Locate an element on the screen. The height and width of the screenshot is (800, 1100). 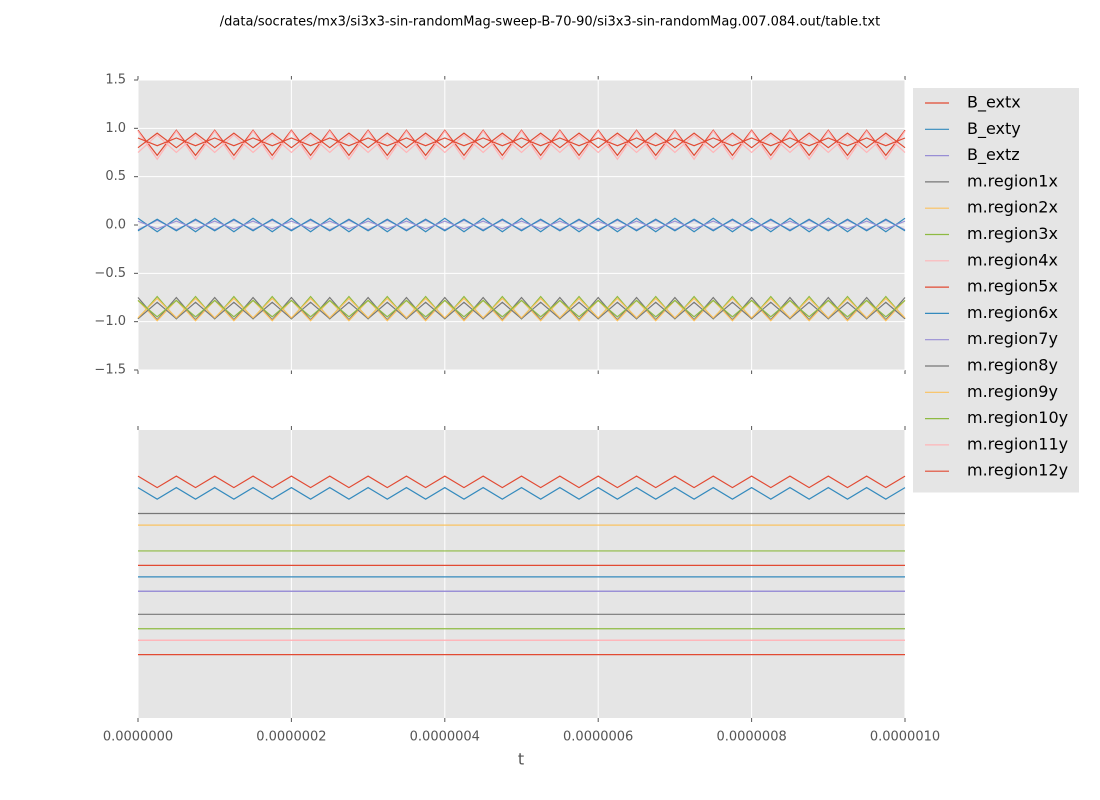
legend-label: m.region11y is located at coordinates (1017, 443).